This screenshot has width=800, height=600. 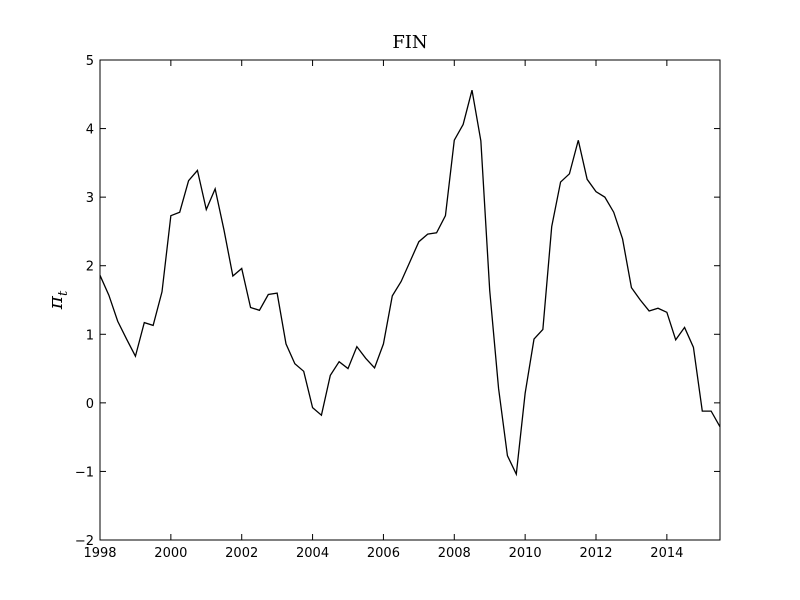 I want to click on y-axis-label-subscript: t, so click(x=63, y=293).